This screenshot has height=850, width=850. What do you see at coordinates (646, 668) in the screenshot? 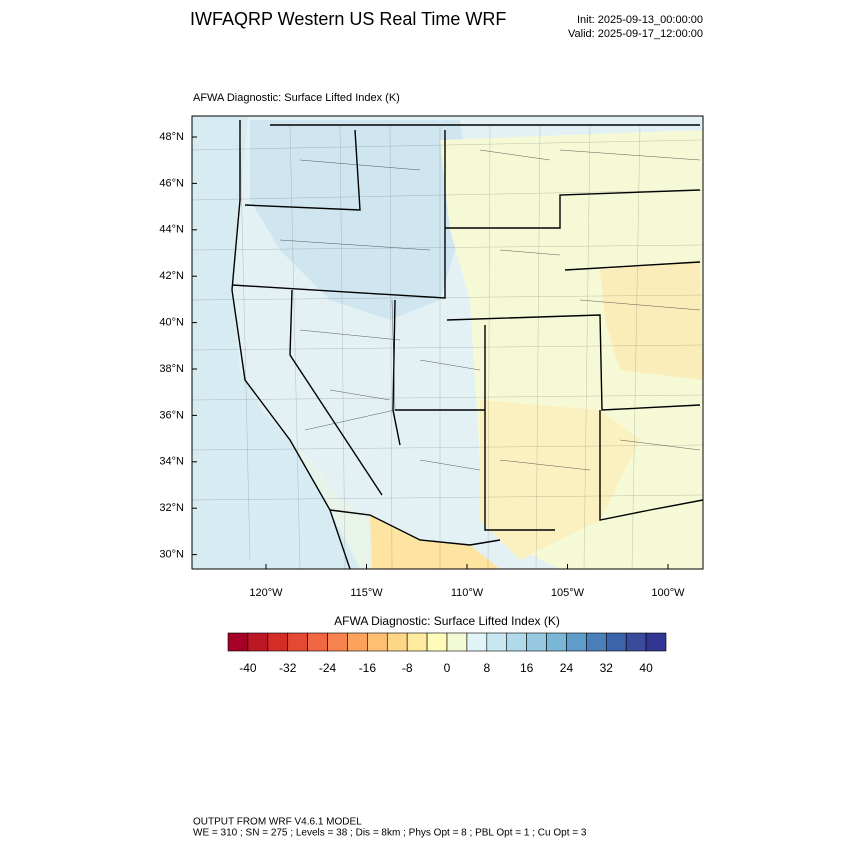
I see `colorbar-tick-label: 40` at bounding box center [646, 668].